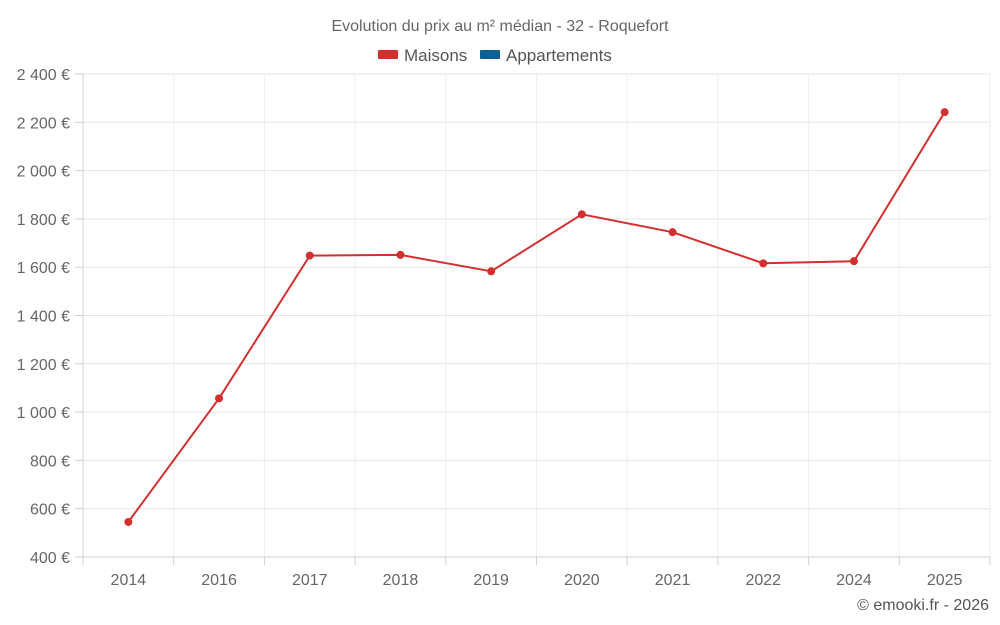 The image size is (1000, 625). What do you see at coordinates (673, 580) in the screenshot?
I see `x-tick-label: 2021` at bounding box center [673, 580].